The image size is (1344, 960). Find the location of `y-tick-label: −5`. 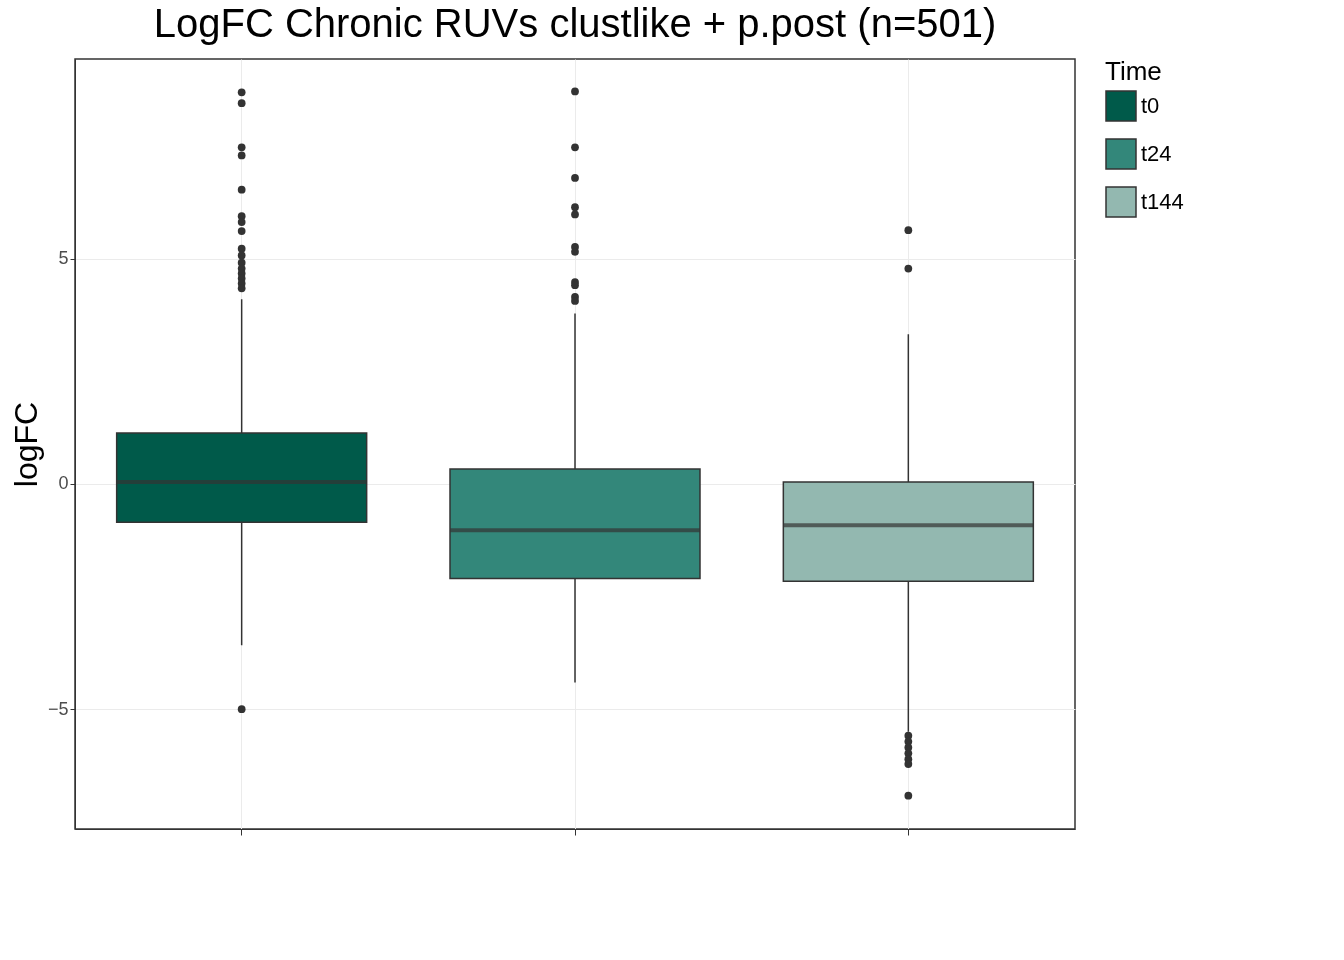

y-tick-label: −5 is located at coordinates (58, 708).